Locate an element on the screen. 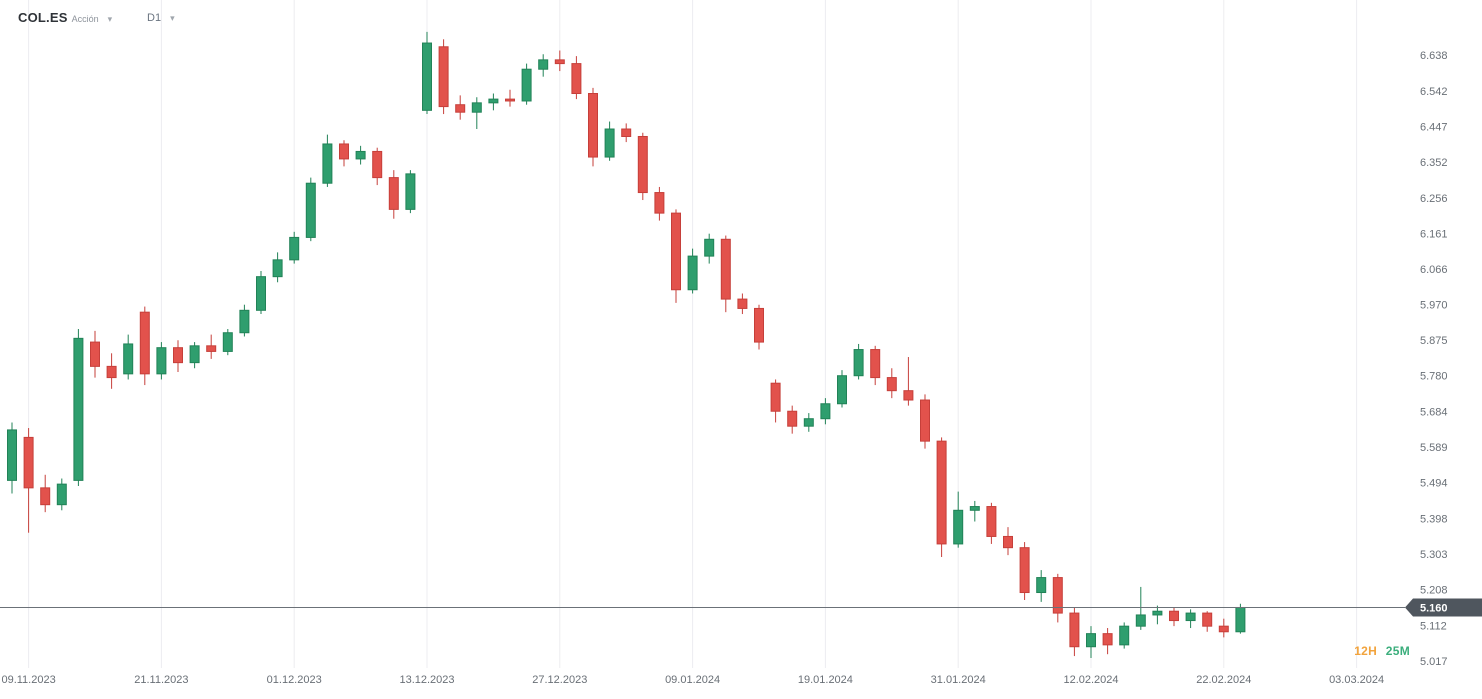  x-axis-date-label: 27.12.2023 is located at coordinates (559, 680).